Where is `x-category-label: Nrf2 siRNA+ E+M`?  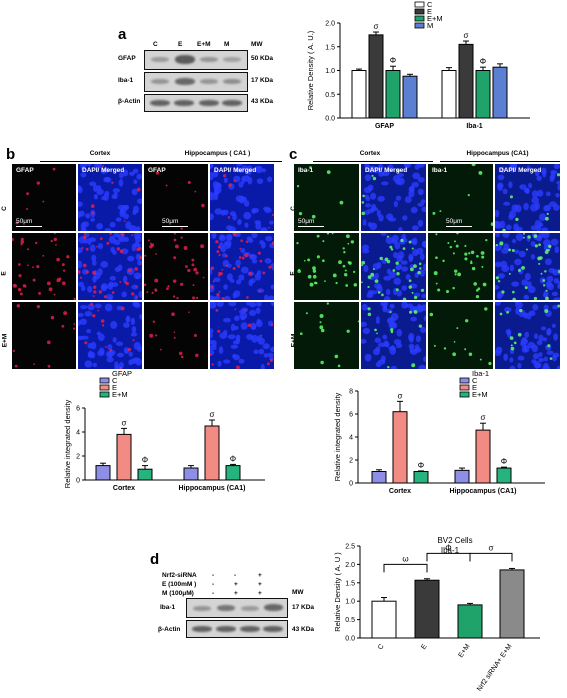 x-category-label: Nrf2 siRNA+ E+M is located at coordinates (495, 668).